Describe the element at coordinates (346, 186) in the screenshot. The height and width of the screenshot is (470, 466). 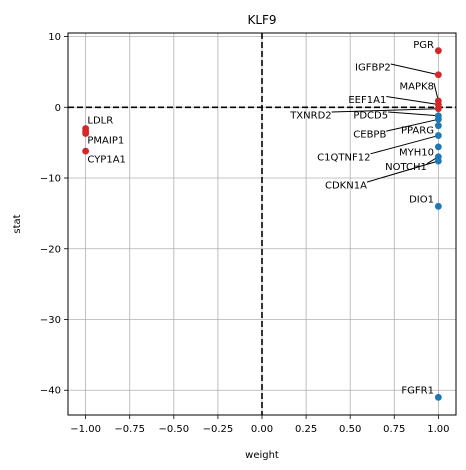
I see `point-label: CDKN1A` at that location.